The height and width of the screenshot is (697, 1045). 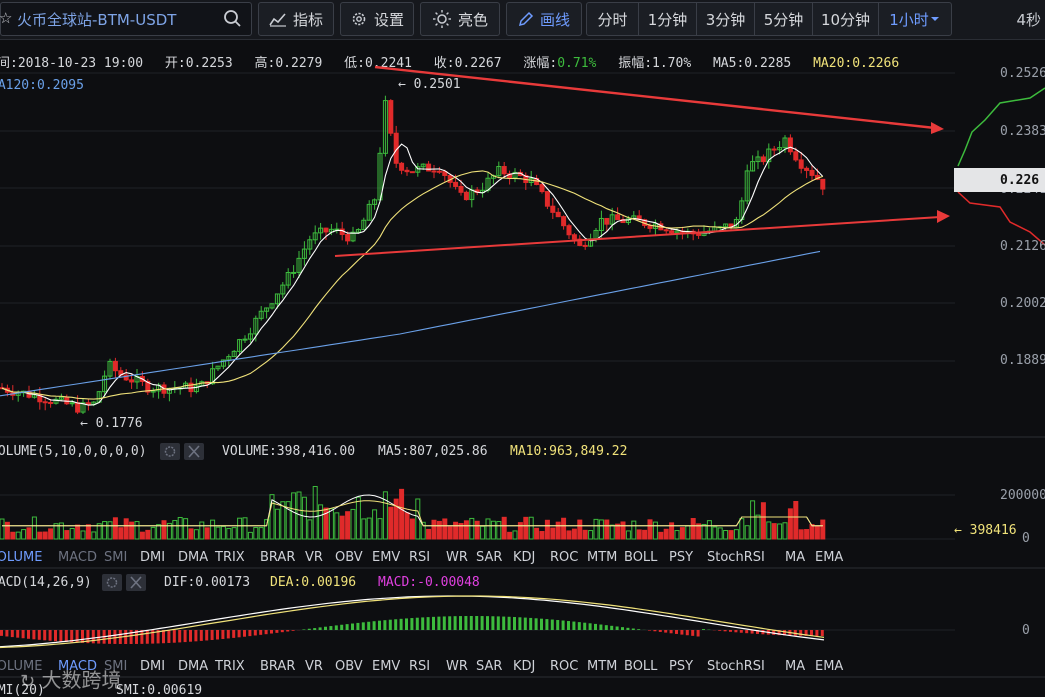 What do you see at coordinates (136, 582) in the screenshot?
I see `macd-close-button` at bounding box center [136, 582].